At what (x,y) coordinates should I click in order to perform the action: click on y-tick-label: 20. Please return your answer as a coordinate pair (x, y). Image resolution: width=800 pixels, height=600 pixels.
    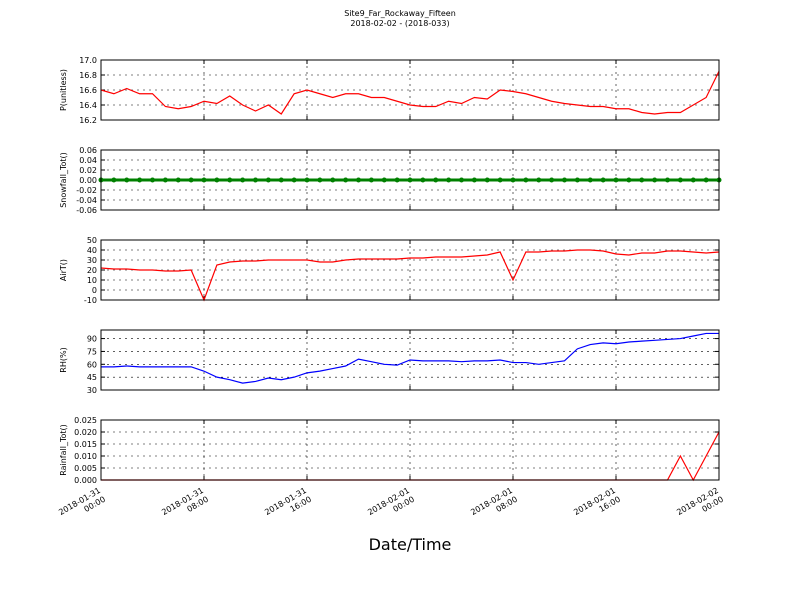
    Looking at the image, I should click on (92, 270).